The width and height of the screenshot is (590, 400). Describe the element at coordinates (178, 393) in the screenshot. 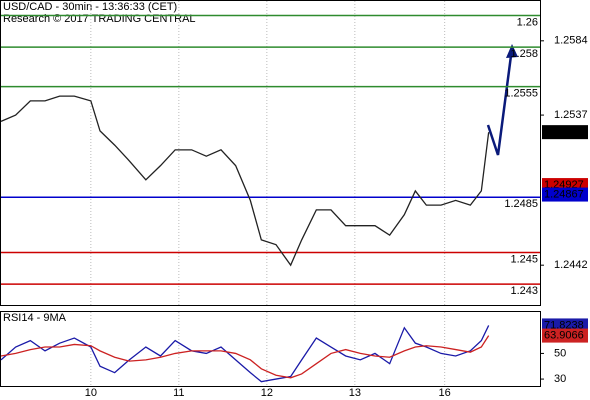

I see `x-tick-label: 11` at that location.